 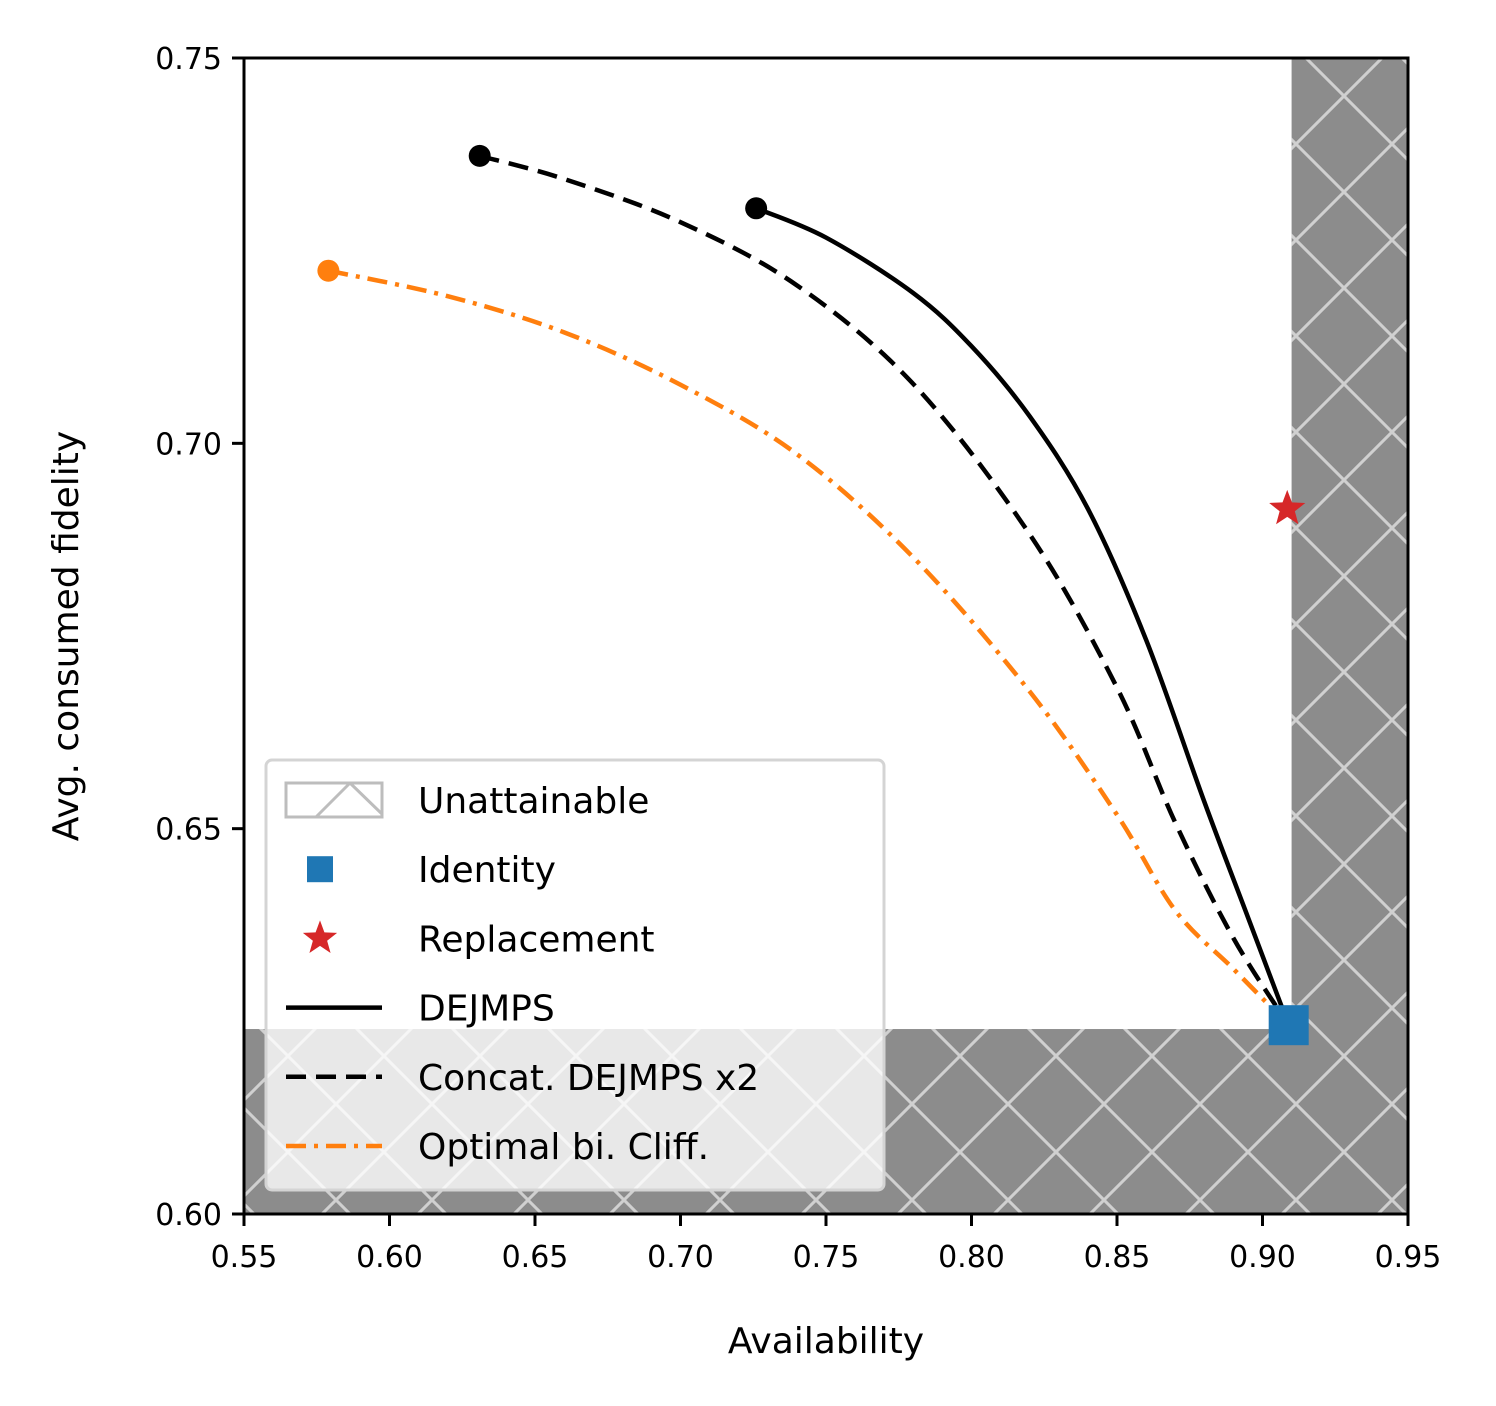 I want to click on x-axis-title: Availability, so click(x=826, y=1341).